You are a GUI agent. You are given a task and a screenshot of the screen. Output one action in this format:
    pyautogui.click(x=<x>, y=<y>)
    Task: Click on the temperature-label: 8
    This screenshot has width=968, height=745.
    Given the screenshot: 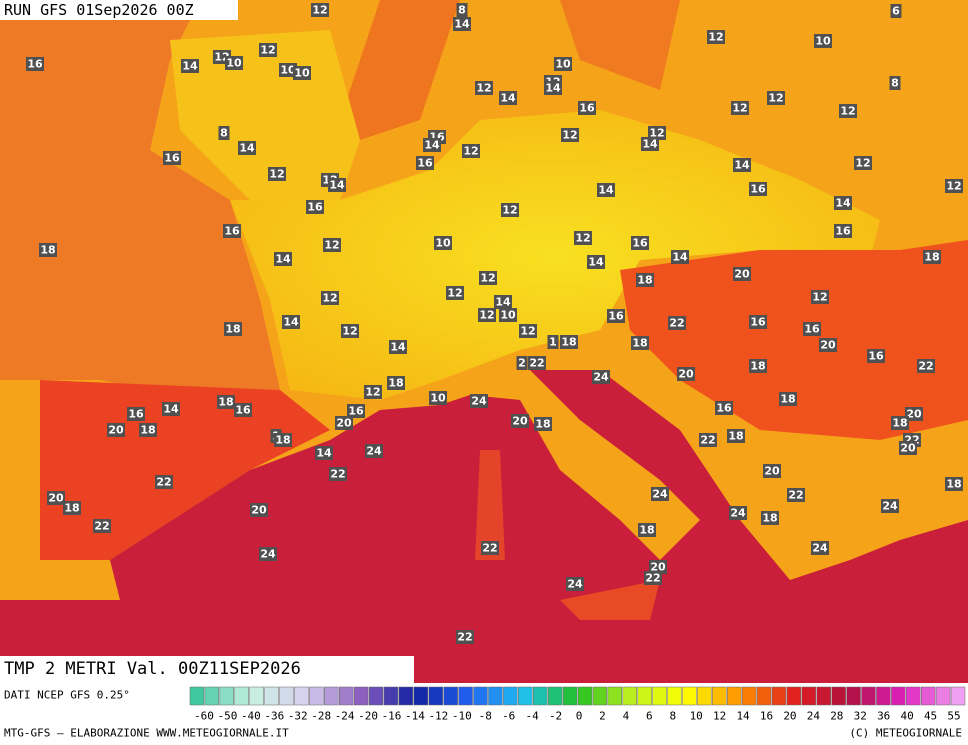 What is the action you would take?
    pyautogui.click(x=462, y=10)
    